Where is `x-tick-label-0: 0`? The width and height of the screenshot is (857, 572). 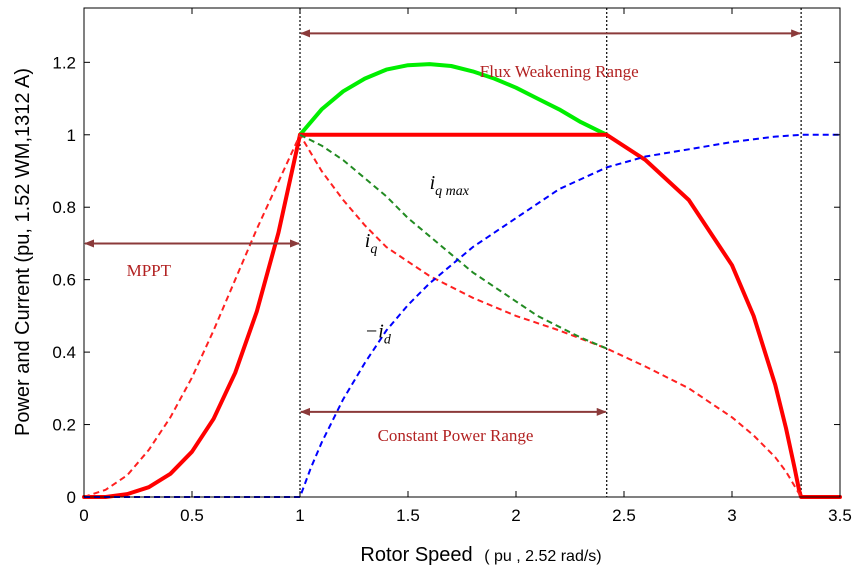
x-tick-label-0: 0 is located at coordinates (83, 515).